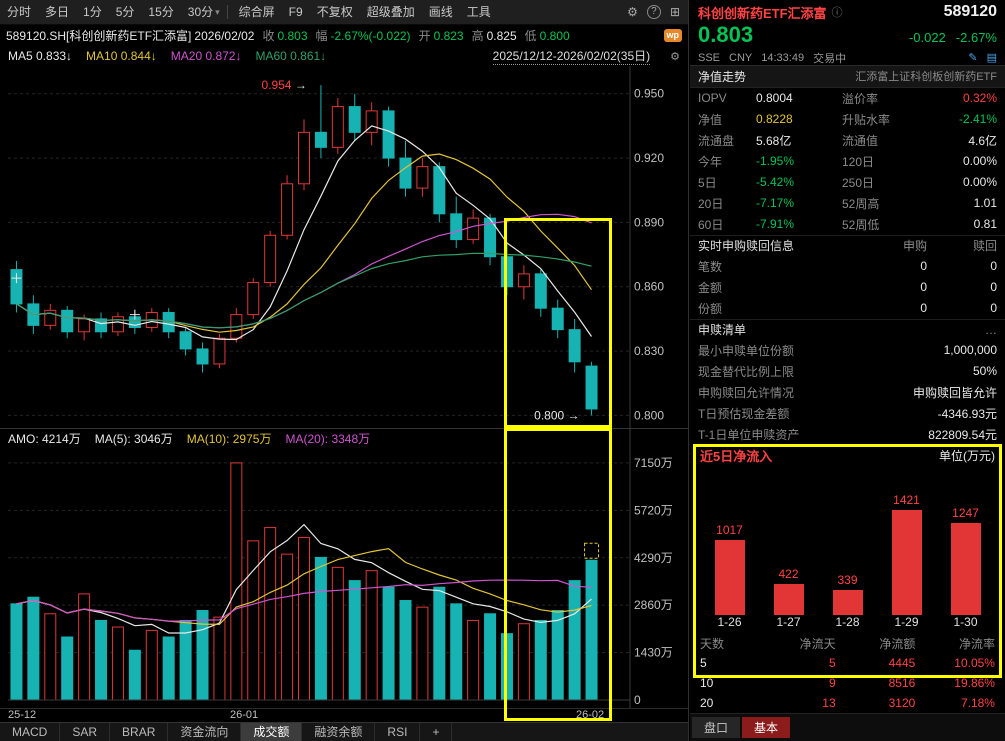  Describe the element at coordinates (722, 76) in the screenshot. I see `nav-link-nav-trend: 净值走势` at that location.